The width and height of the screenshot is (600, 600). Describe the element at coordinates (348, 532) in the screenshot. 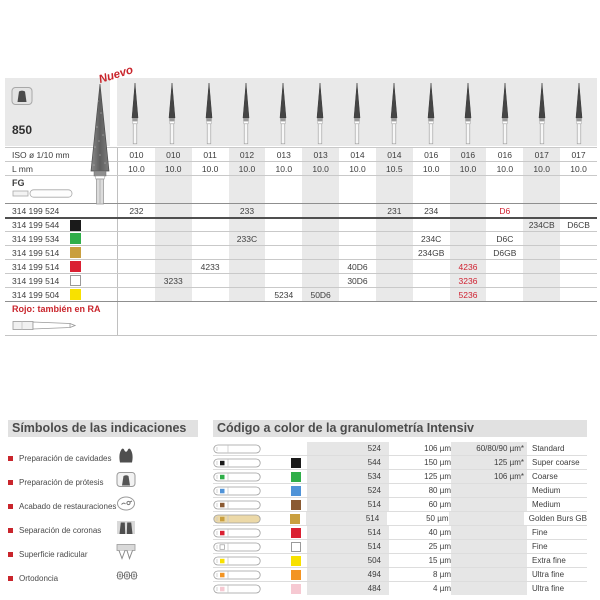

I see `grit-code: 514` at that location.